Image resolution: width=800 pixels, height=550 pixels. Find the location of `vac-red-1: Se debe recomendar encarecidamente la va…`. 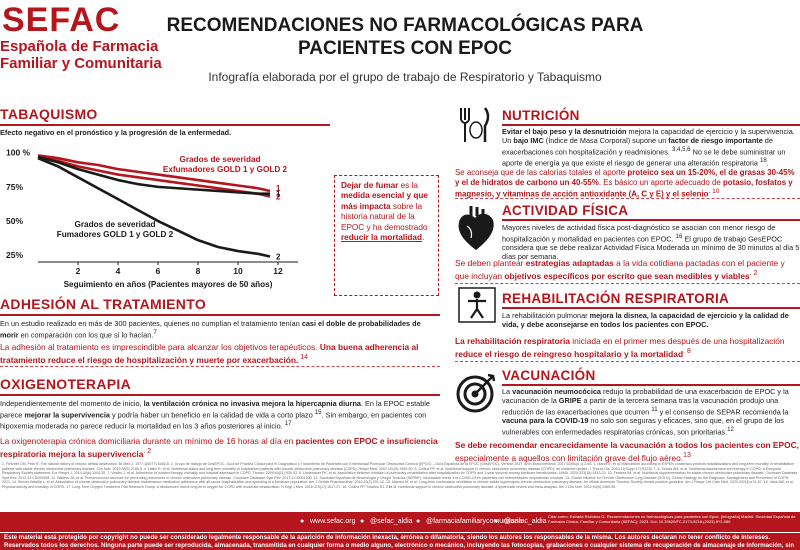

vac-red-1: Se debe recomendar encarecidamente la va… is located at coordinates (627, 445).